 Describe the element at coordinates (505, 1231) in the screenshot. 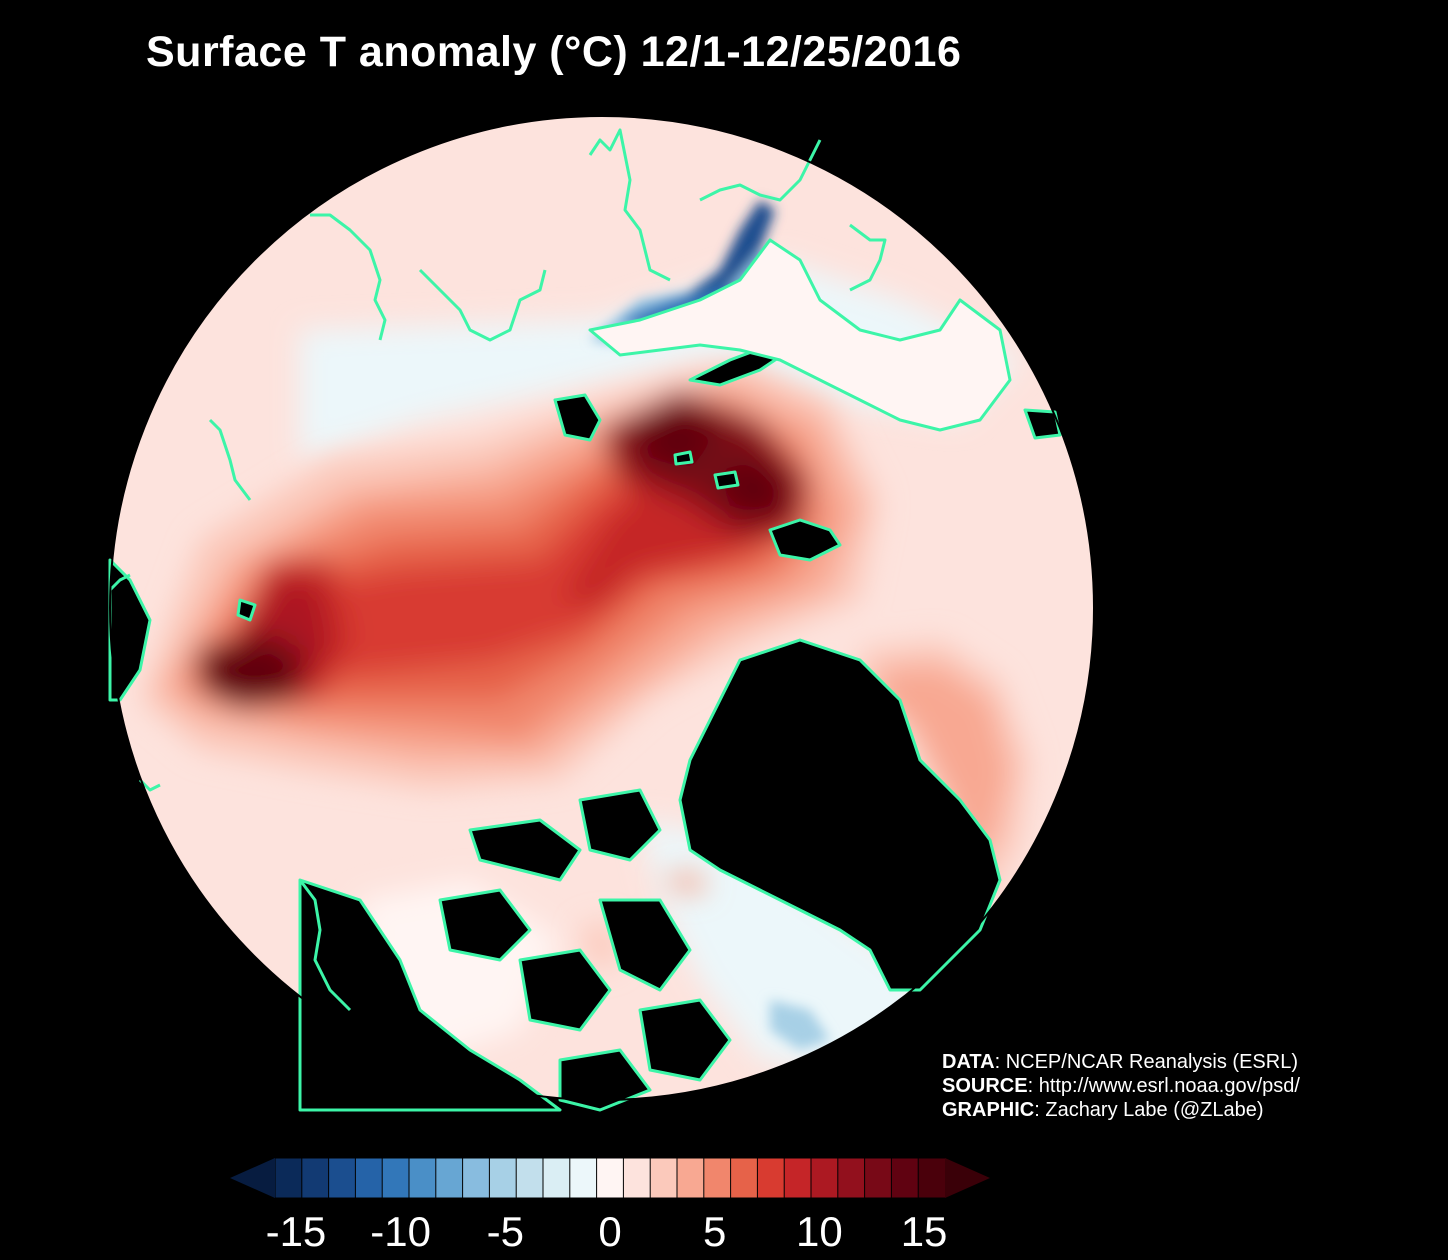

I see `colorbar-tick-label: -5` at that location.